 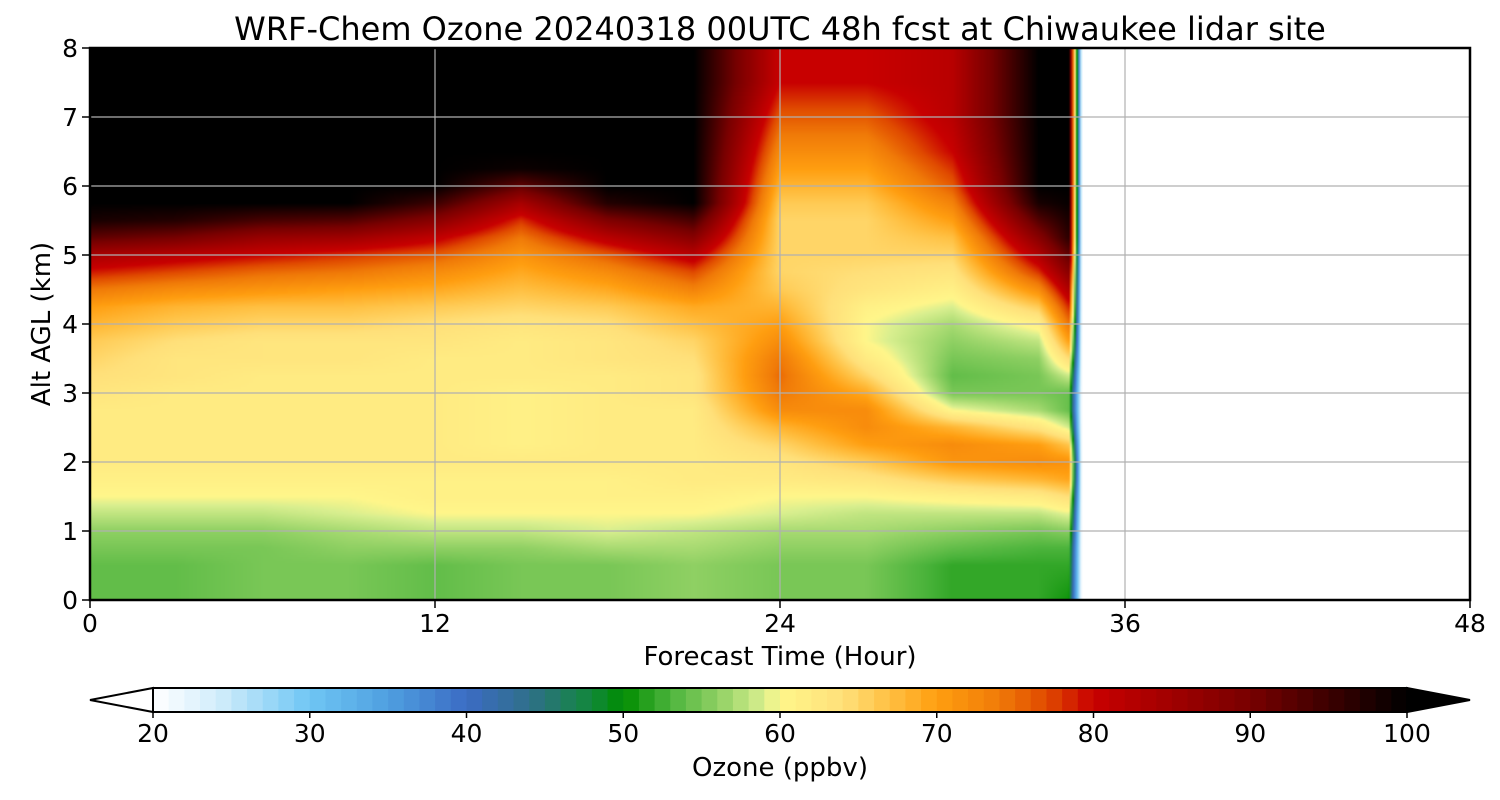 I want to click on y-tick-label: 6, so click(x=70, y=186).